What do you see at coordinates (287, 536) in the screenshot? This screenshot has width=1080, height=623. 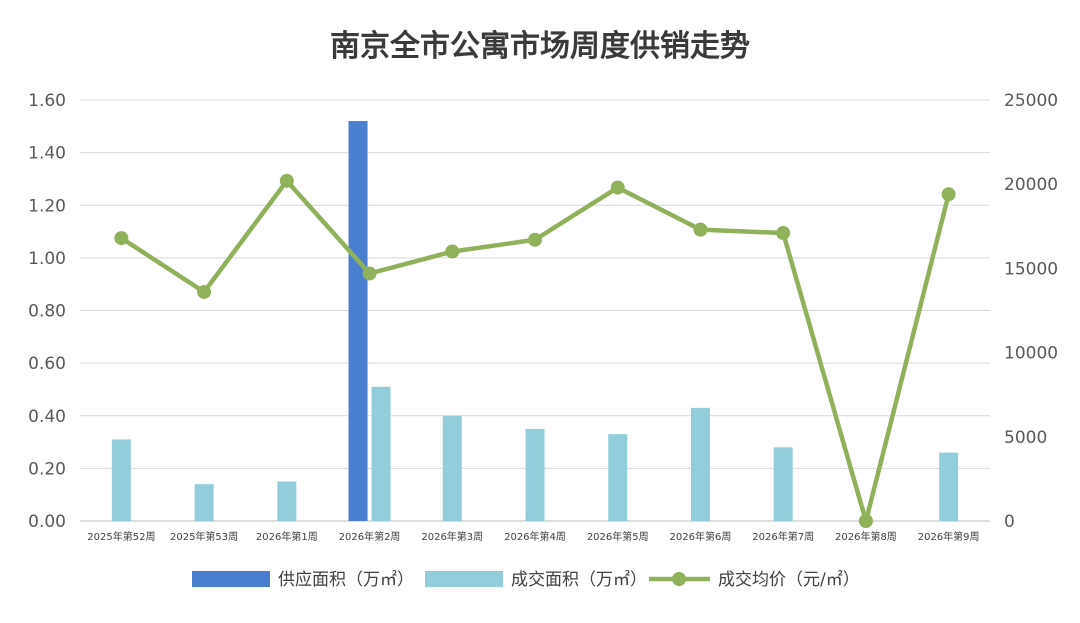 I see `x-tick-label: 2026年第1周` at bounding box center [287, 536].